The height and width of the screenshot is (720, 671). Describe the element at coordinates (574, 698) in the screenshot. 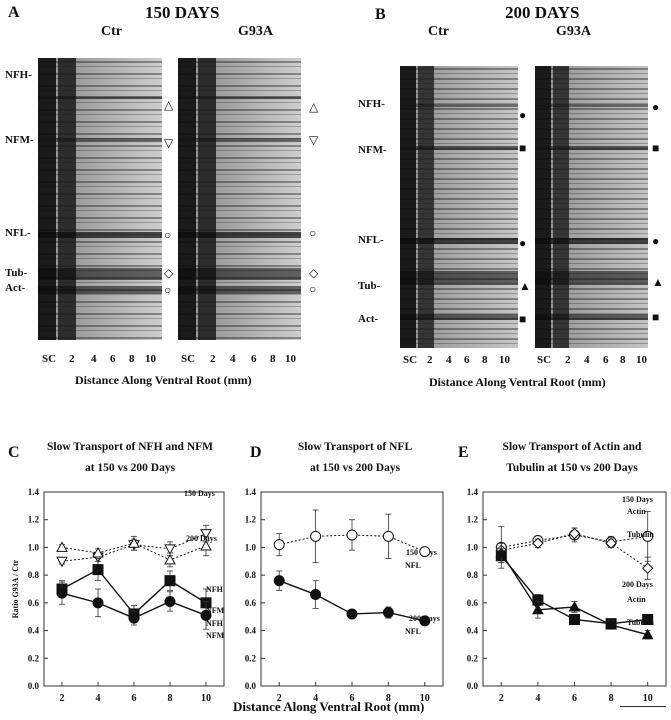

I see `chart-e-xtick-label: 6` at that location.